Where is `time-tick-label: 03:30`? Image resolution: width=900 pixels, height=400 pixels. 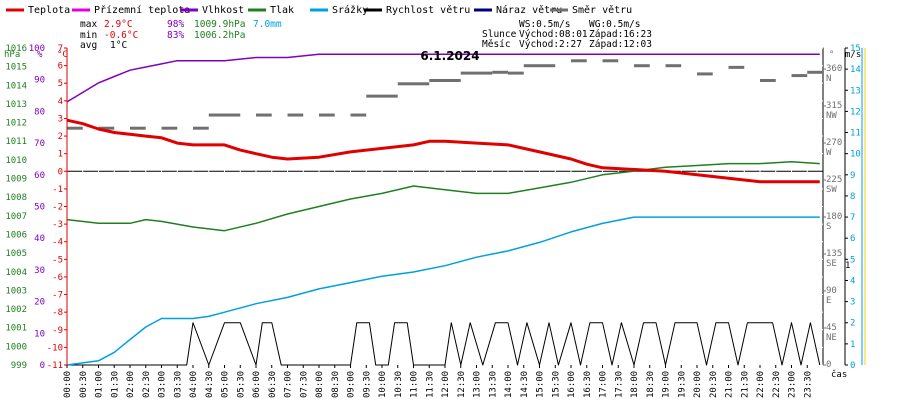 time-tick-label: 03:30 is located at coordinates (178, 384).